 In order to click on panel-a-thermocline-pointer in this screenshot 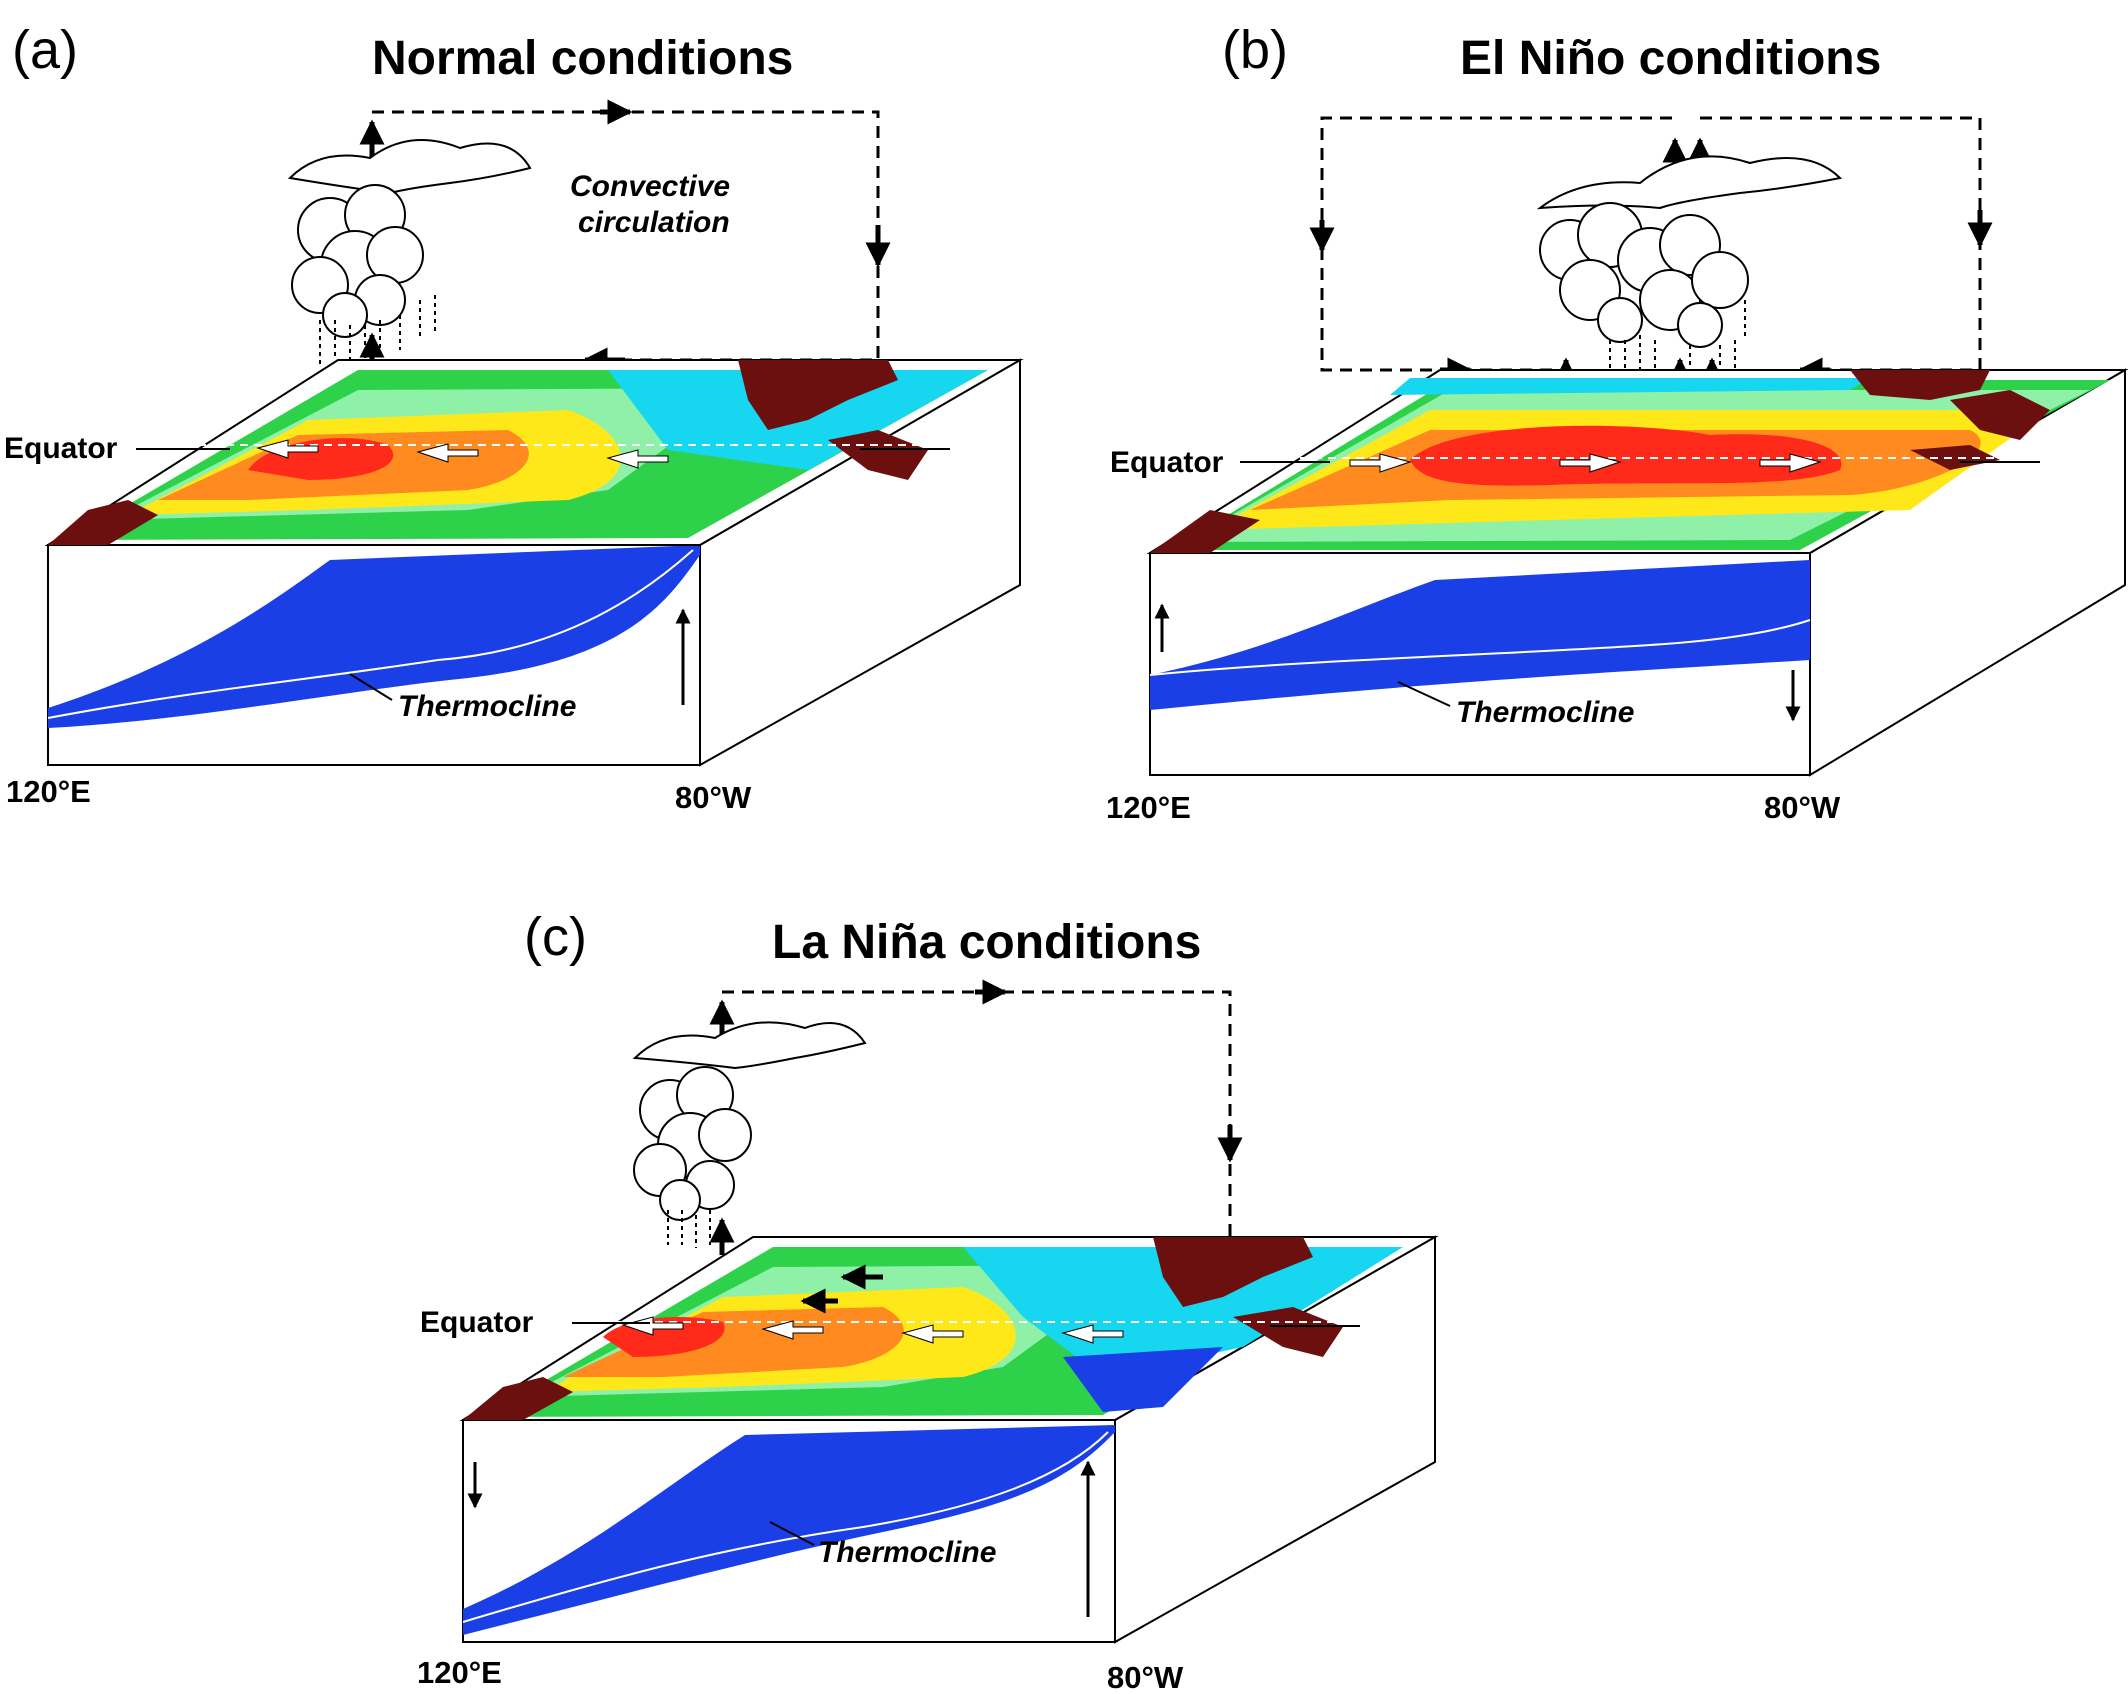, I will do `click(371, 687)`.